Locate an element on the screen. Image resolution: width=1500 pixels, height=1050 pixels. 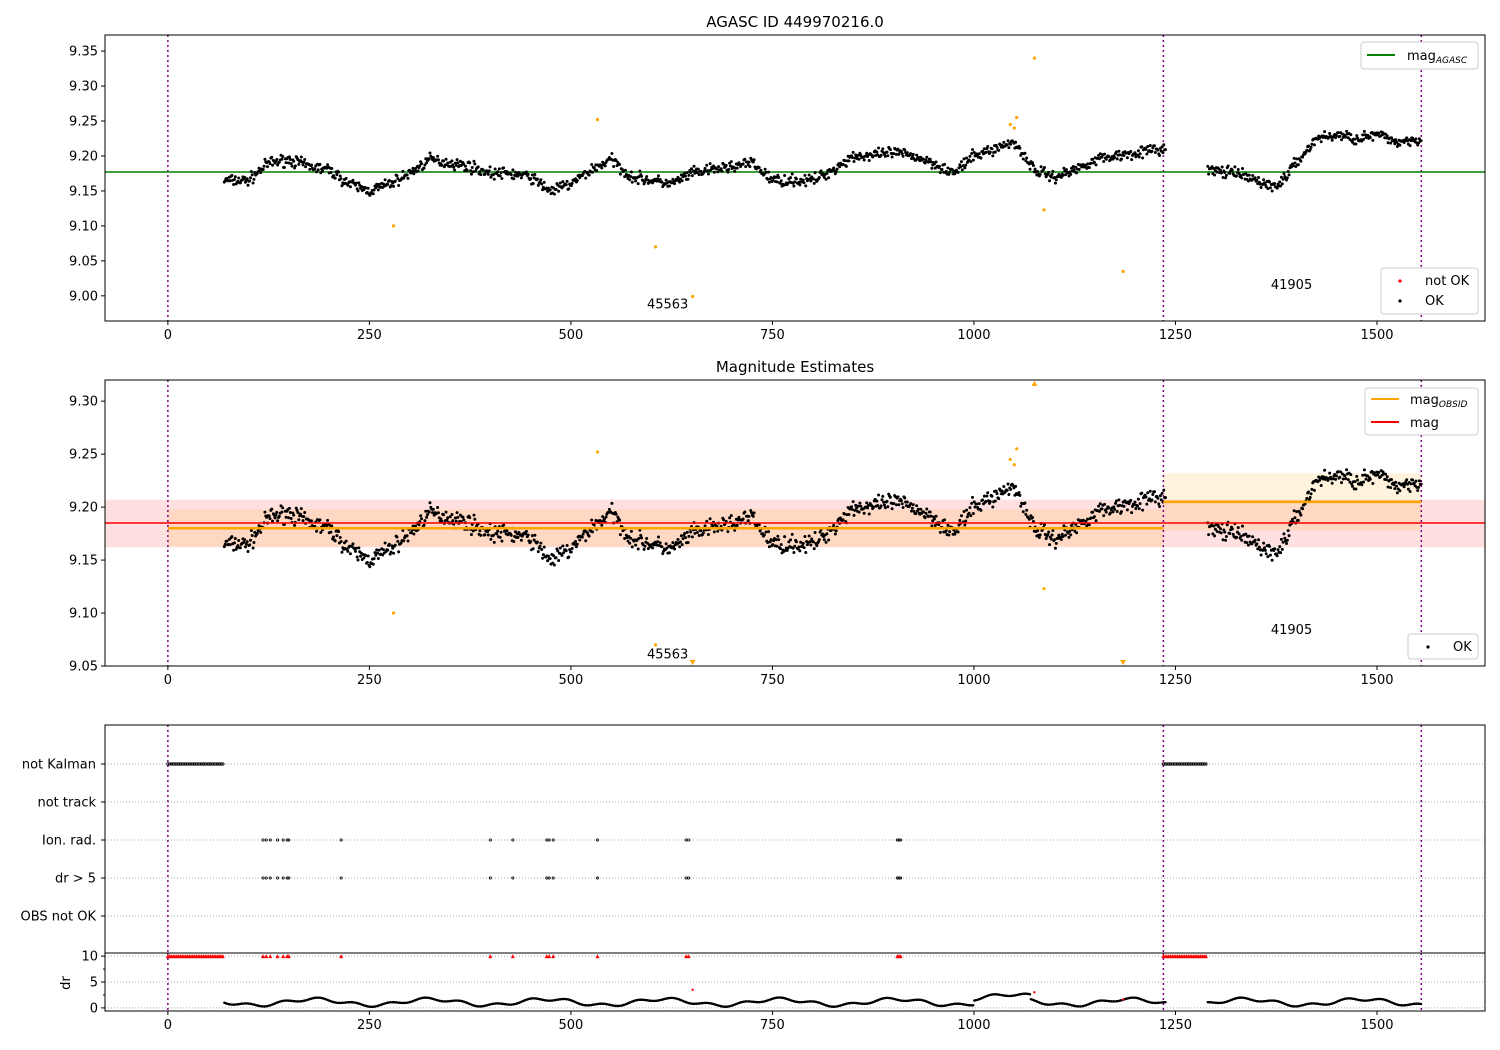
y-tick-label: 9.25 is located at coordinates (83, 122).